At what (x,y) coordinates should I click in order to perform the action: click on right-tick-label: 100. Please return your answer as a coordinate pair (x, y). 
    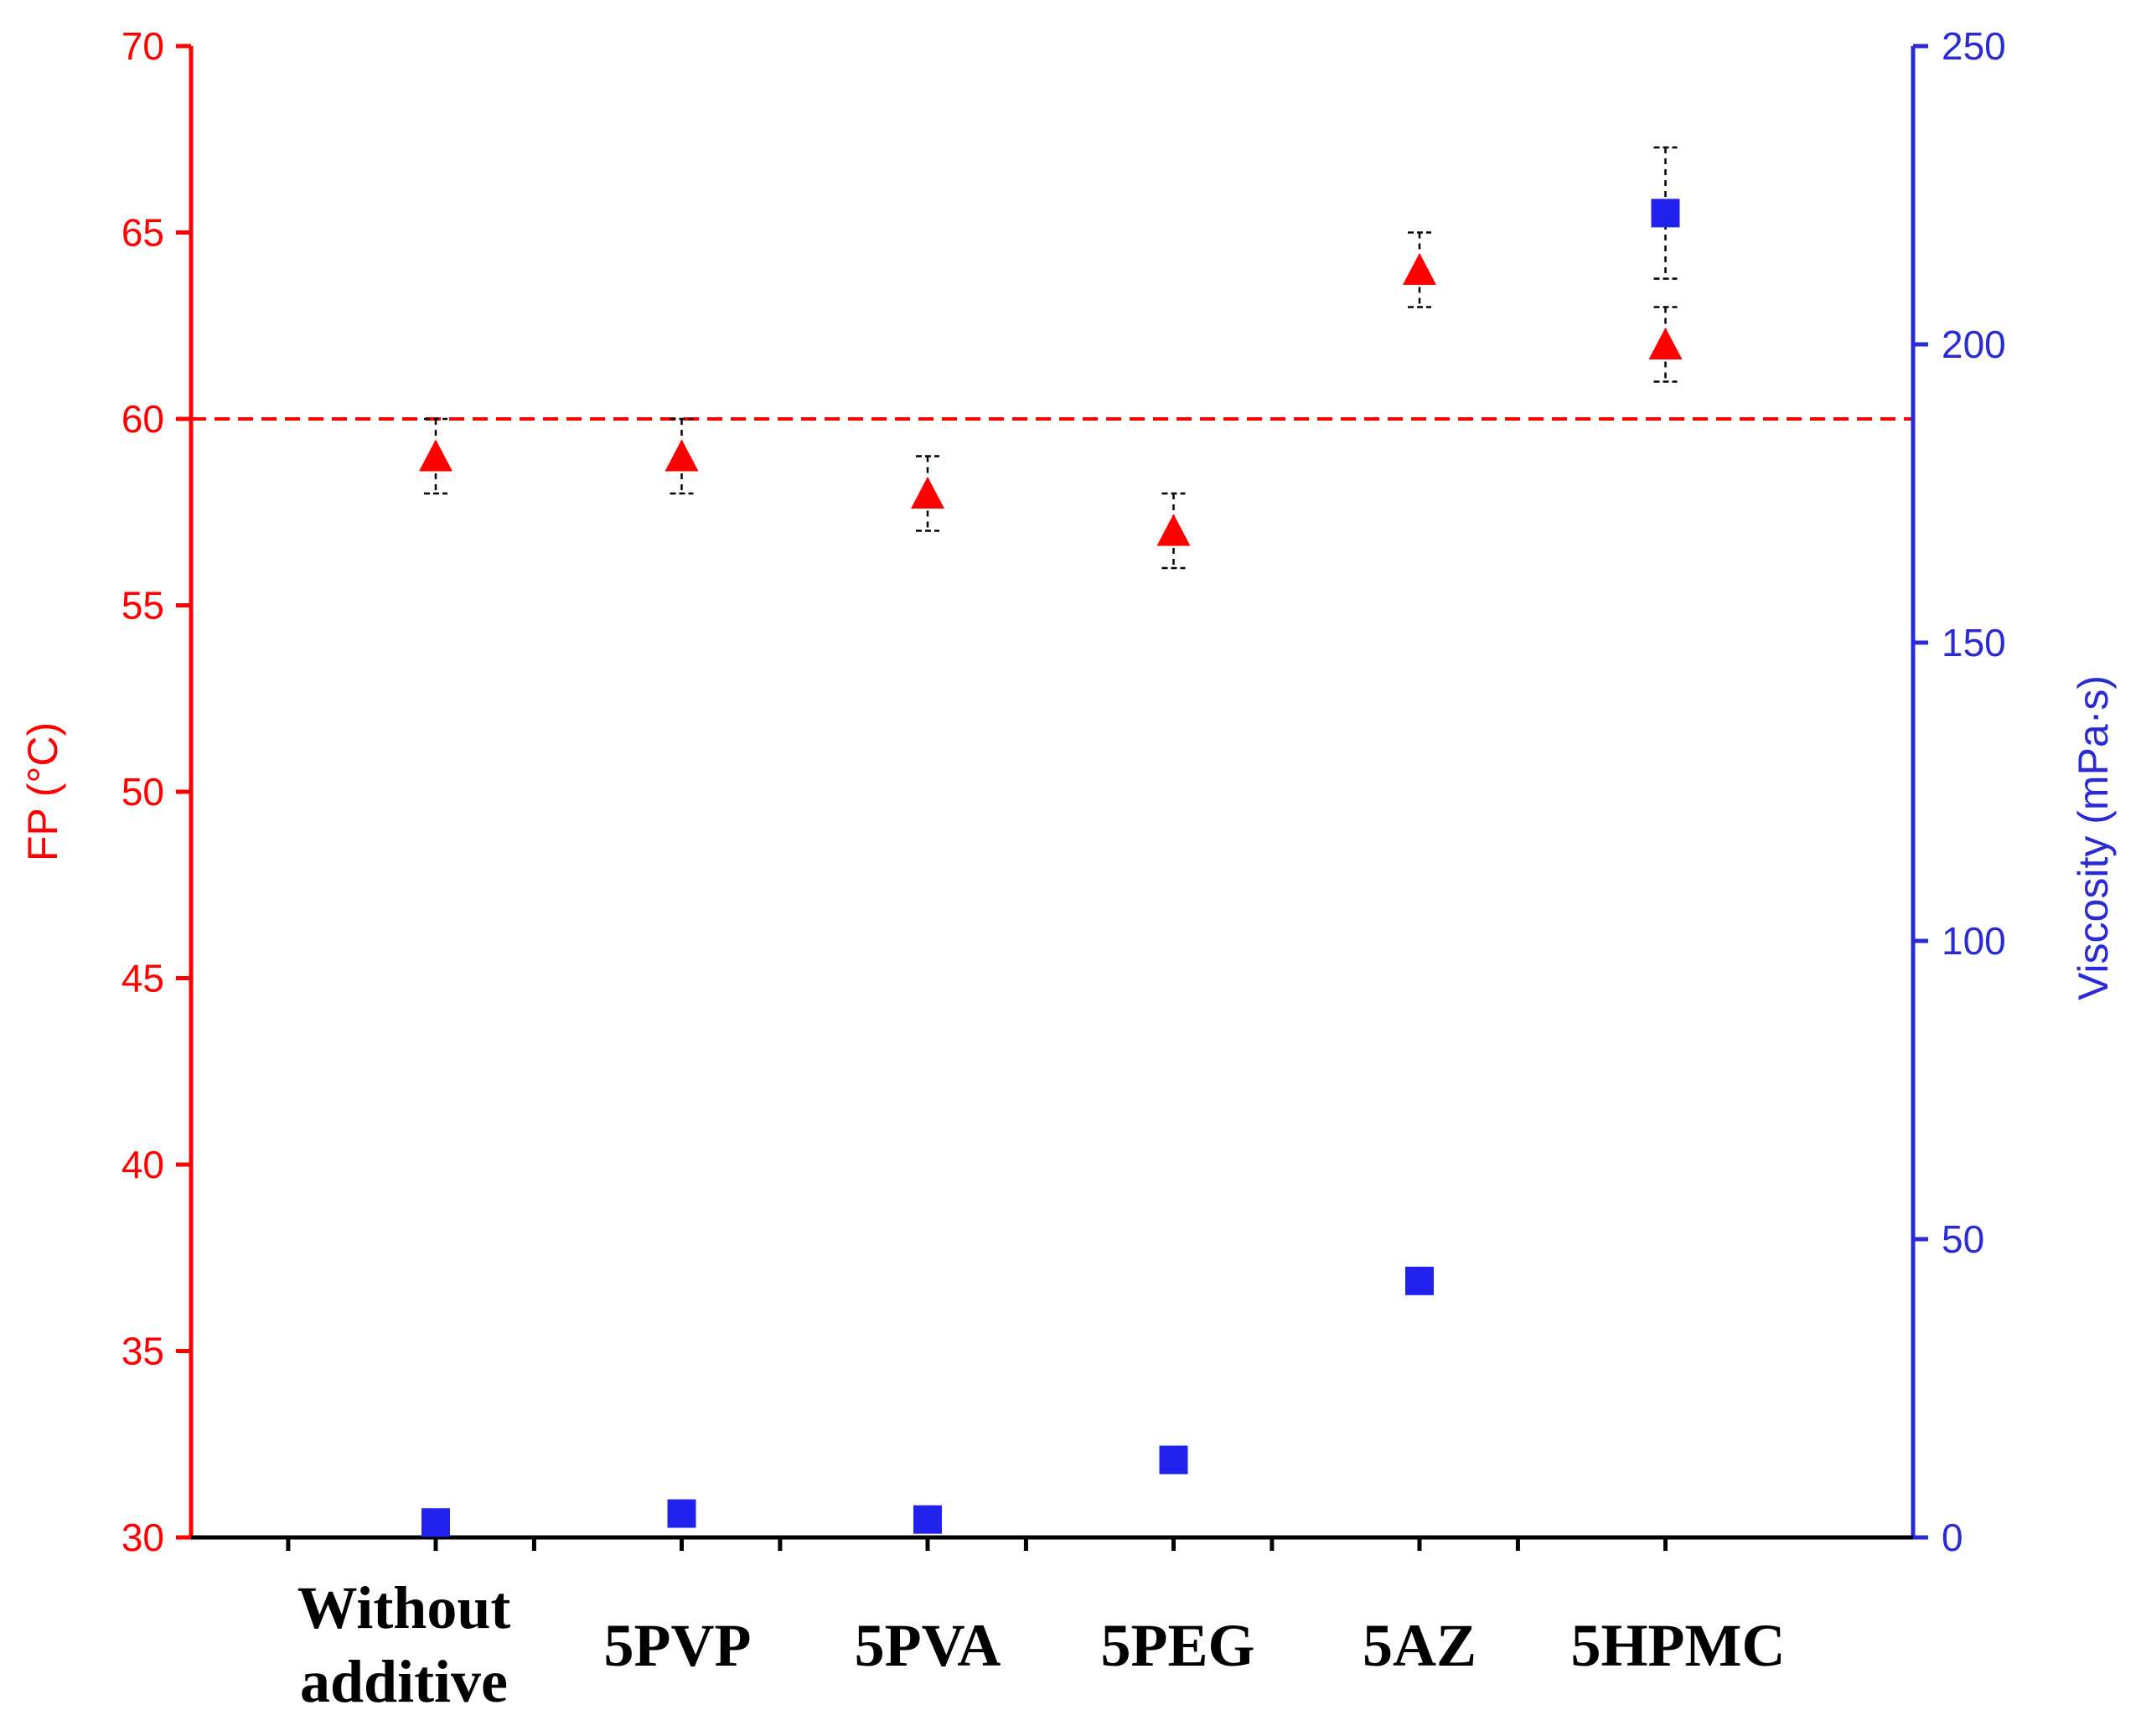
    Looking at the image, I should click on (1974, 941).